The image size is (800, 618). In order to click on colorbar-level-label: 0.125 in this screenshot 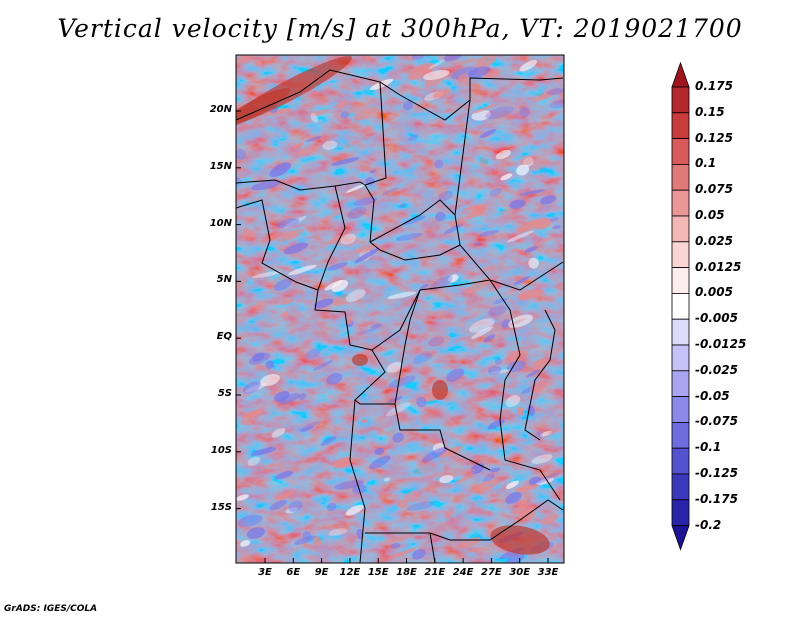, I will do `click(714, 137)`.